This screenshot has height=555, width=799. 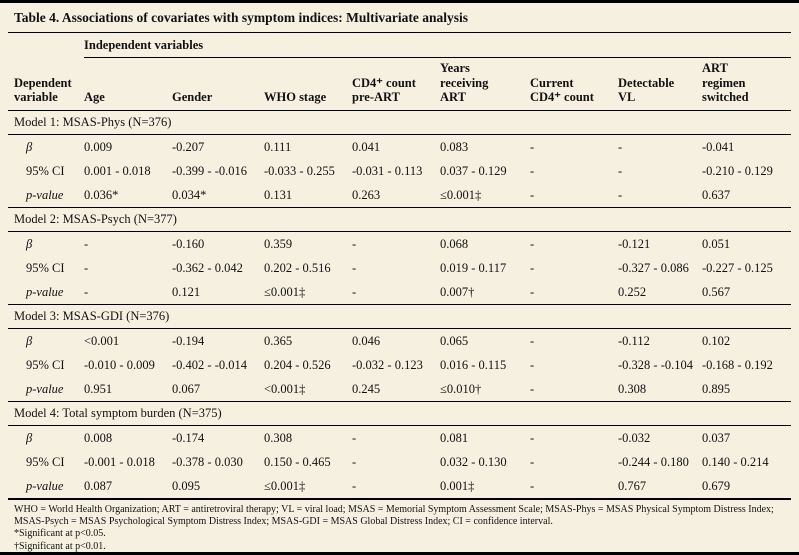 What do you see at coordinates (399, 316) in the screenshot?
I see `model-3-header-row: Model 3: MSAS-GDI (N=376)` at bounding box center [399, 316].